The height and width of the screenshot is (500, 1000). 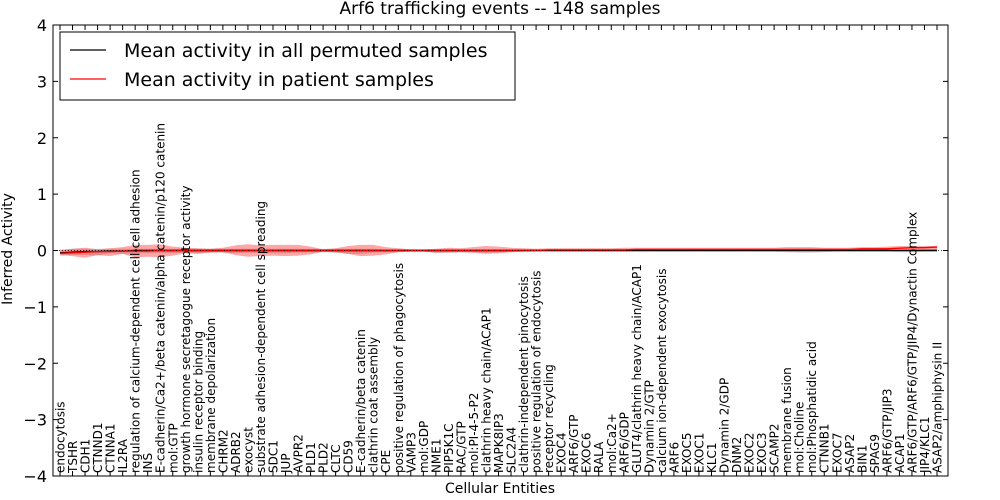 What do you see at coordinates (98, 447) in the screenshot?
I see `x-tick-label: CTNND1` at bounding box center [98, 447].